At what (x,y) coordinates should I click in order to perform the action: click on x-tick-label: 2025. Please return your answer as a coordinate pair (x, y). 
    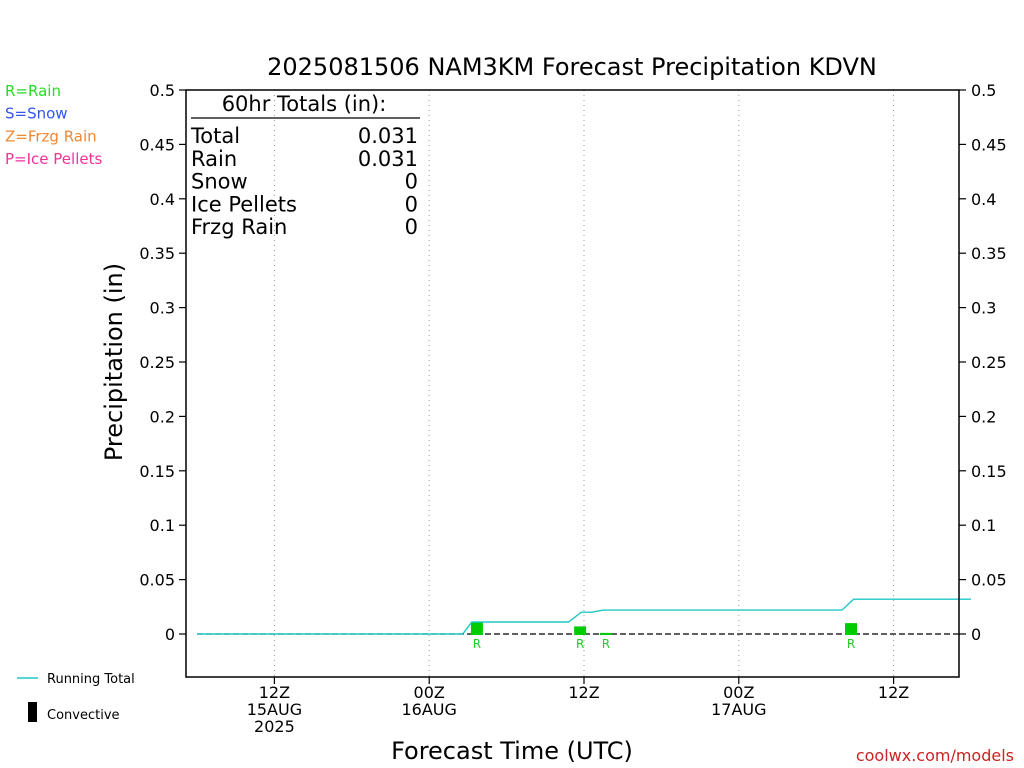
    Looking at the image, I should click on (274, 726).